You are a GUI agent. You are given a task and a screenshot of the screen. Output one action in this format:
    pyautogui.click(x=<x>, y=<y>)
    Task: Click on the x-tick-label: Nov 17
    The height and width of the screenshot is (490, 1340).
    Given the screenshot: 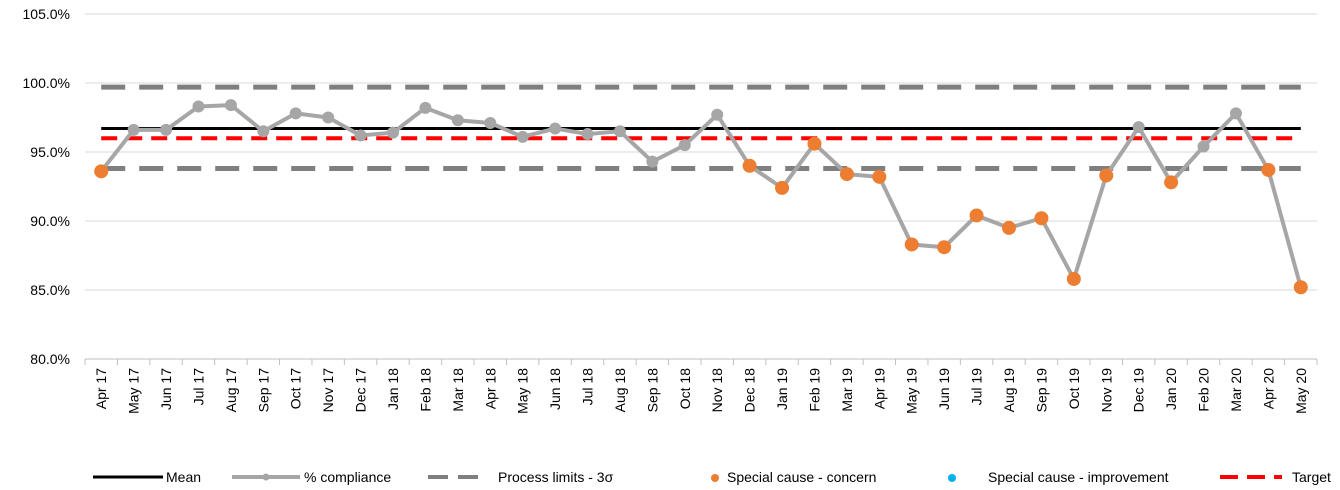 What is the action you would take?
    pyautogui.click(x=328, y=390)
    